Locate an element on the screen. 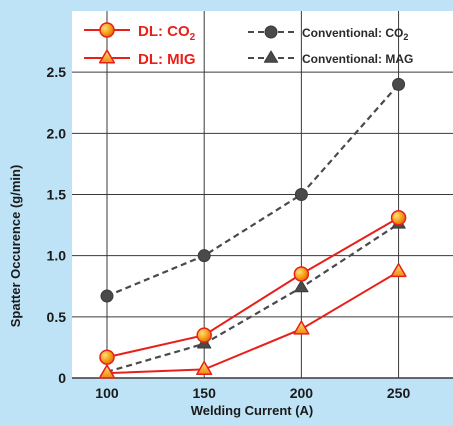 Image resolution: width=453 pixels, height=426 pixels. legend-item-0: DL: CO2 is located at coordinates (140, 32).